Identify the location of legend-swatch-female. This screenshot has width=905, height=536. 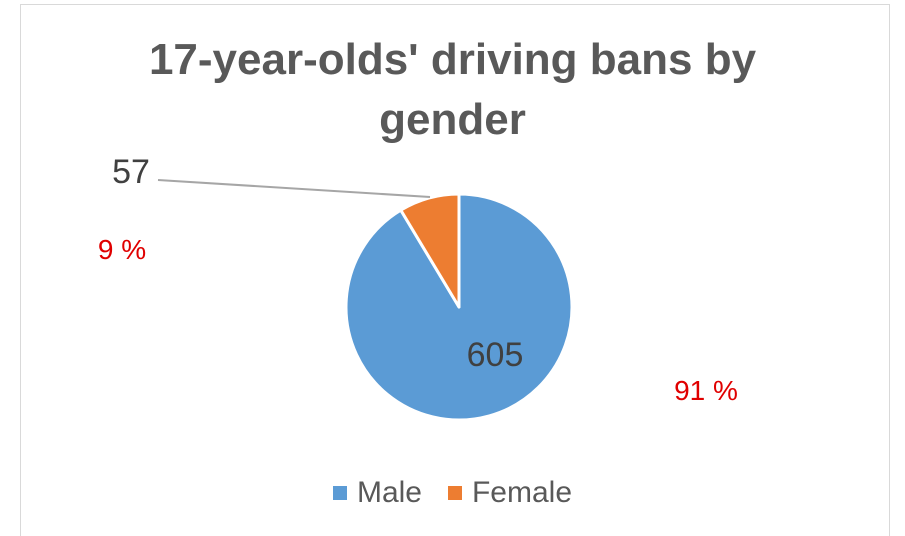
(454, 493).